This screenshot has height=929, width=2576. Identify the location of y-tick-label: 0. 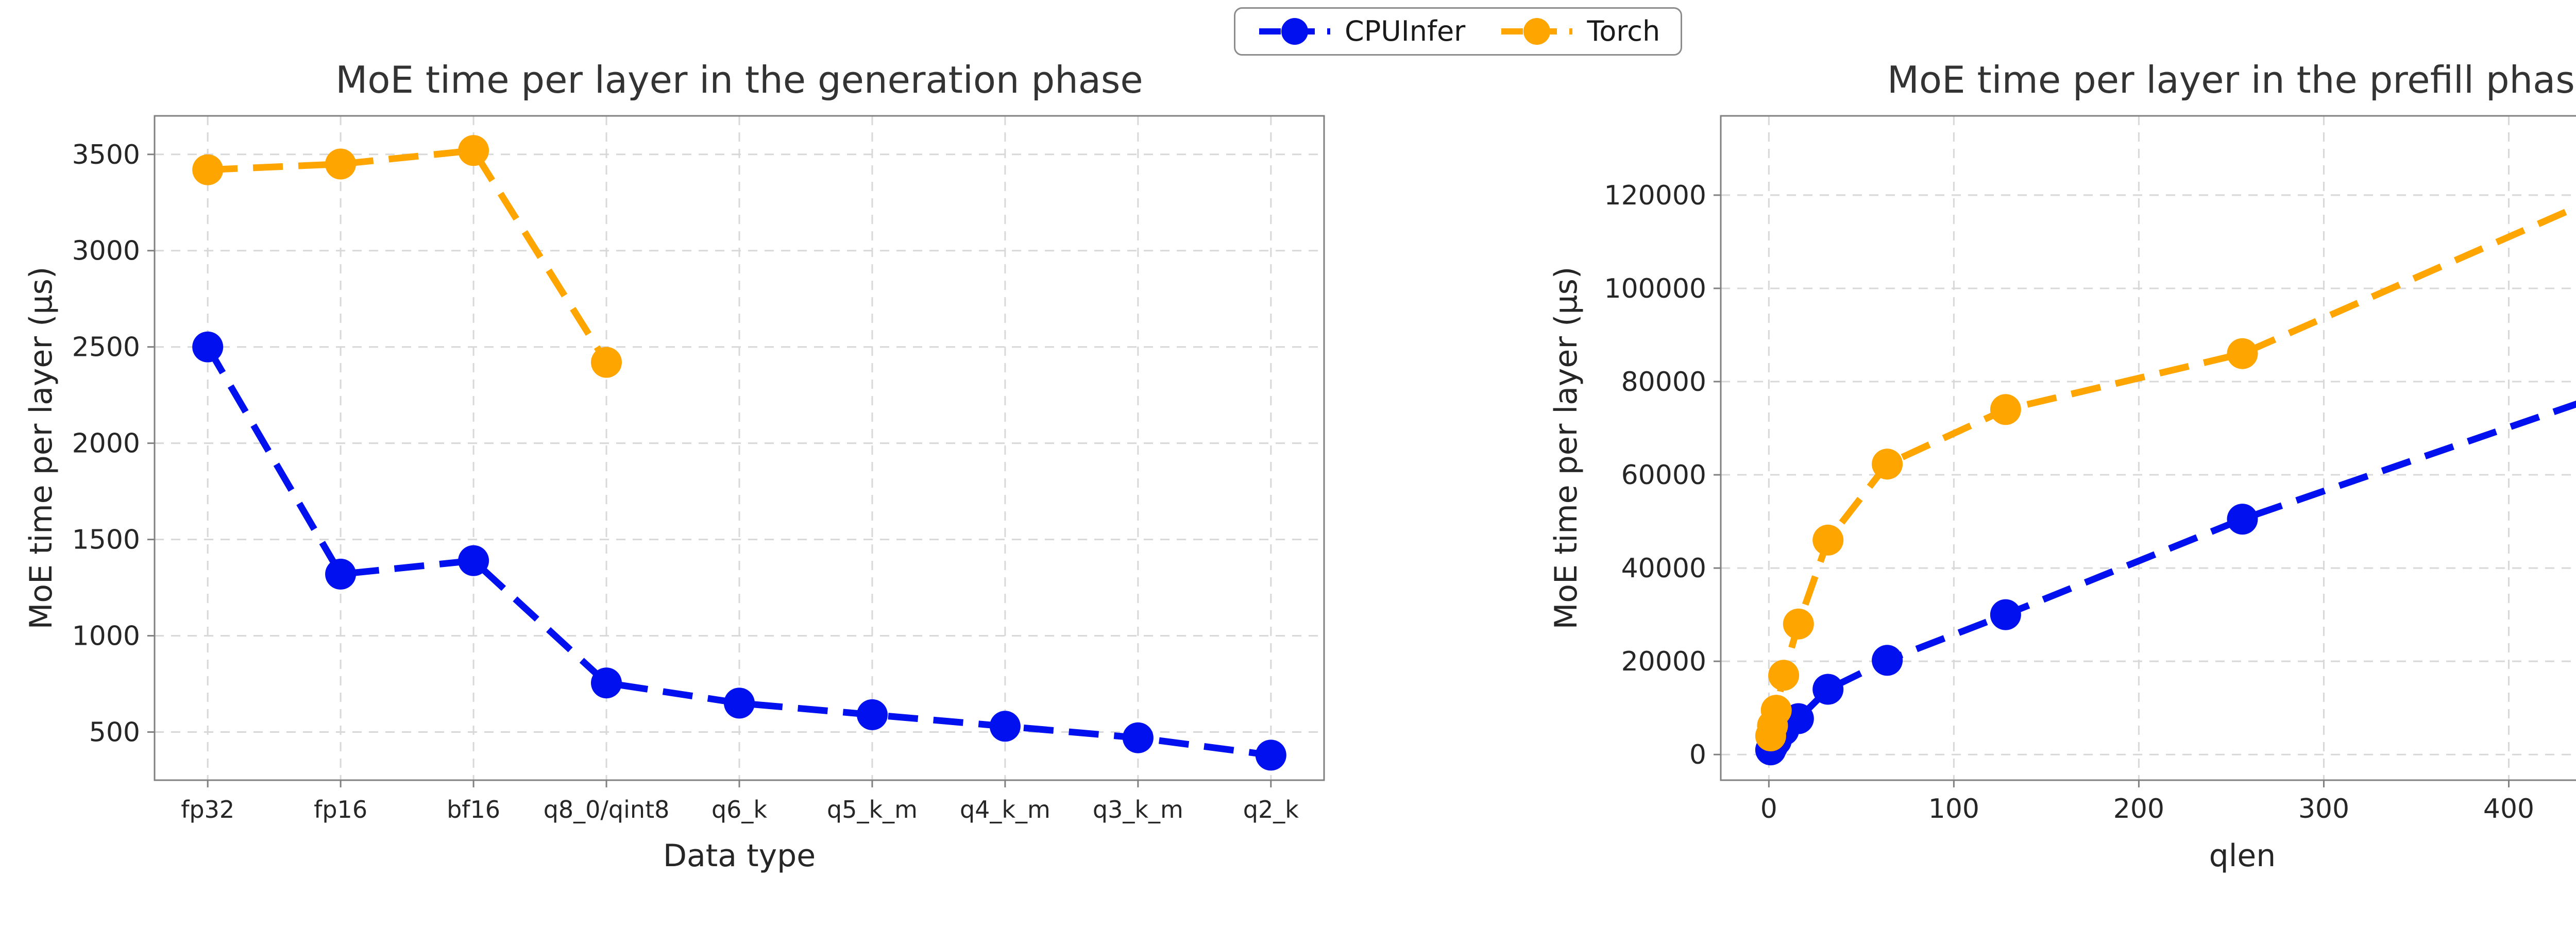
(1697, 755).